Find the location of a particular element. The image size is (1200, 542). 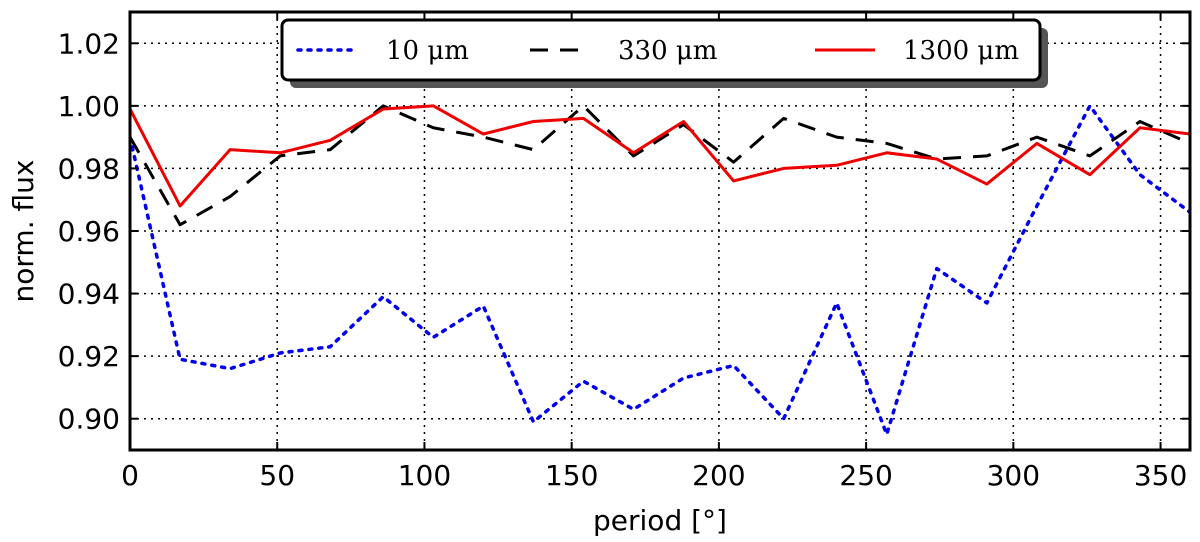

x-tick-label: 0 is located at coordinates (130, 475).